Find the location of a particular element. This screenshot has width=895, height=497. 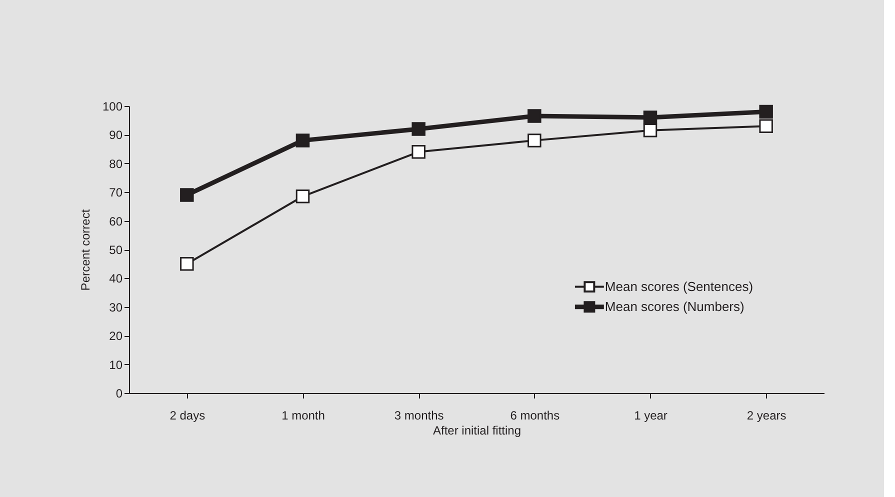

x-tick-label: 3 months is located at coordinates (419, 415).